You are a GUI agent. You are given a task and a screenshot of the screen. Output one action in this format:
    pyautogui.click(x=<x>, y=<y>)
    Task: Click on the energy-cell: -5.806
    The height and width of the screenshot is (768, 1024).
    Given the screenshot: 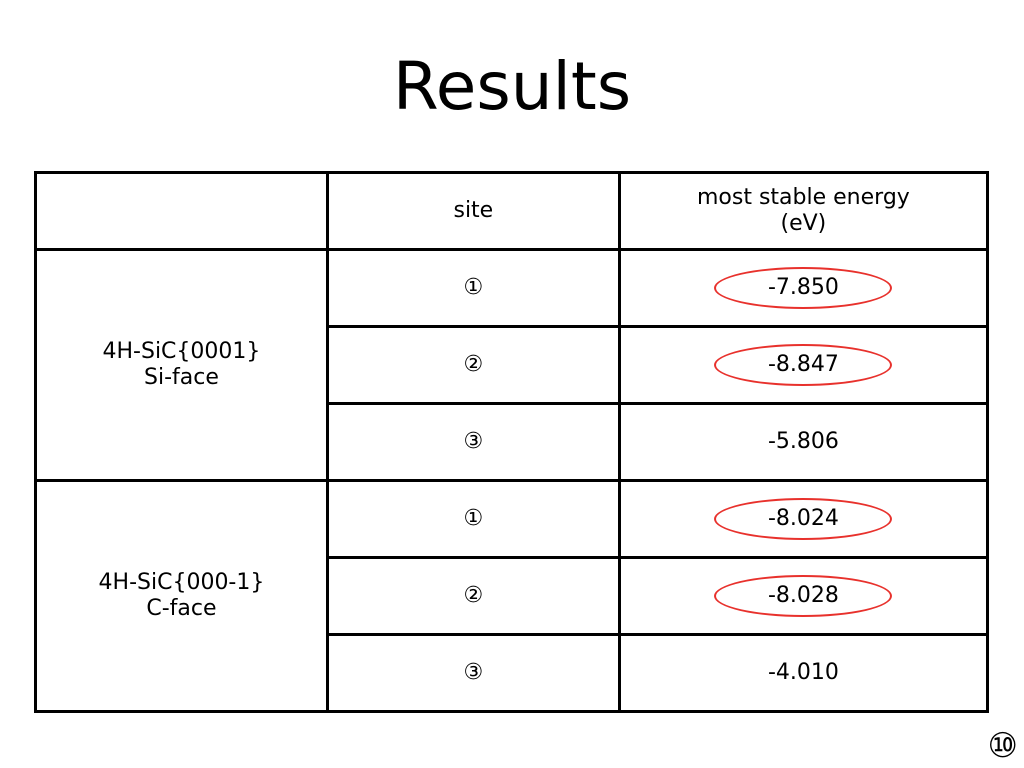 What is the action you would take?
    pyautogui.click(x=803, y=442)
    